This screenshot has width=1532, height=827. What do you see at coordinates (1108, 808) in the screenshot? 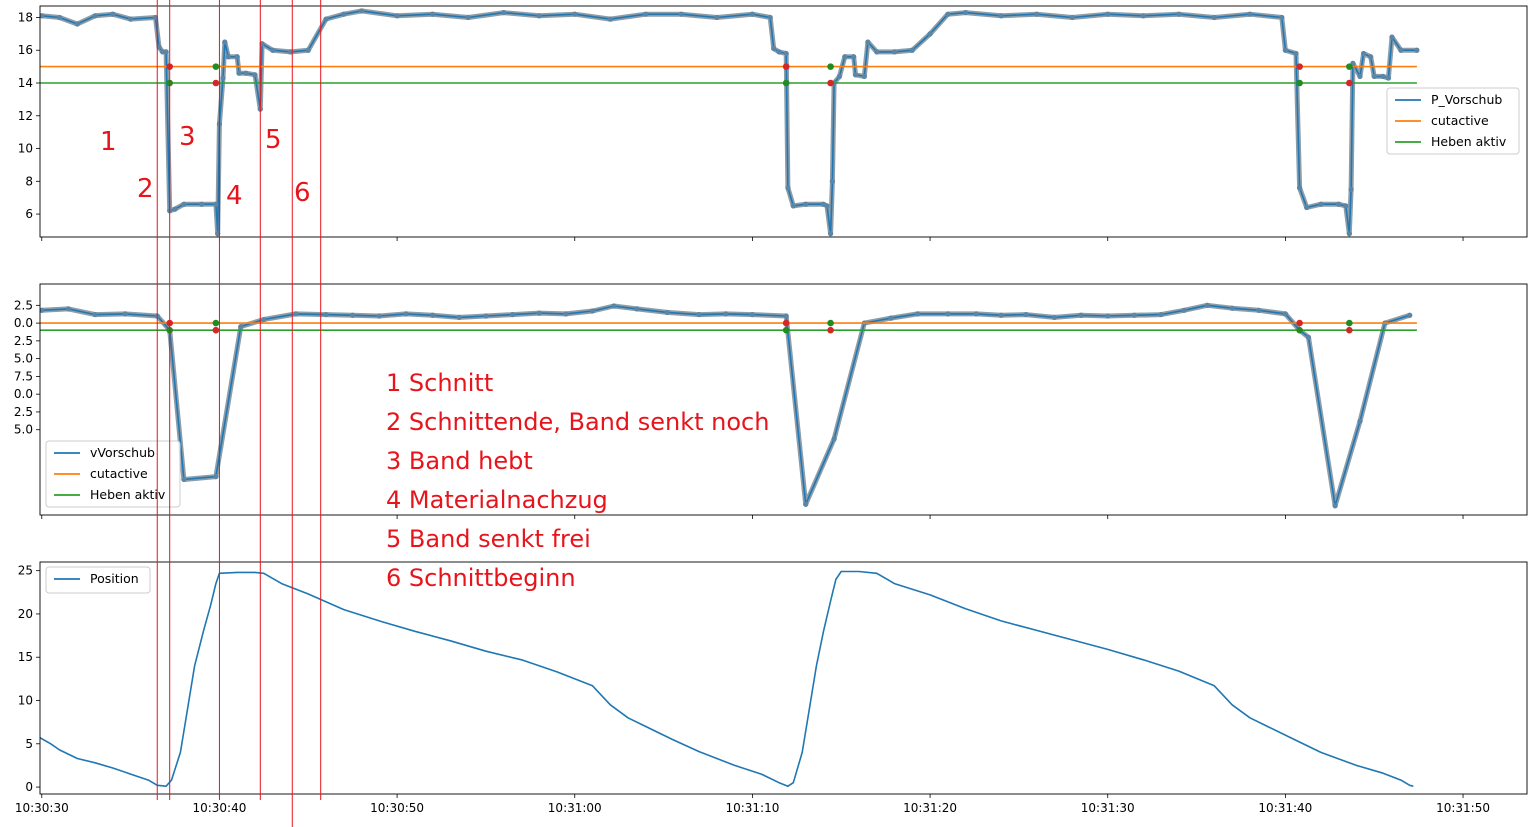
I see `x-tick-label: 10:31:30` at bounding box center [1108, 808].